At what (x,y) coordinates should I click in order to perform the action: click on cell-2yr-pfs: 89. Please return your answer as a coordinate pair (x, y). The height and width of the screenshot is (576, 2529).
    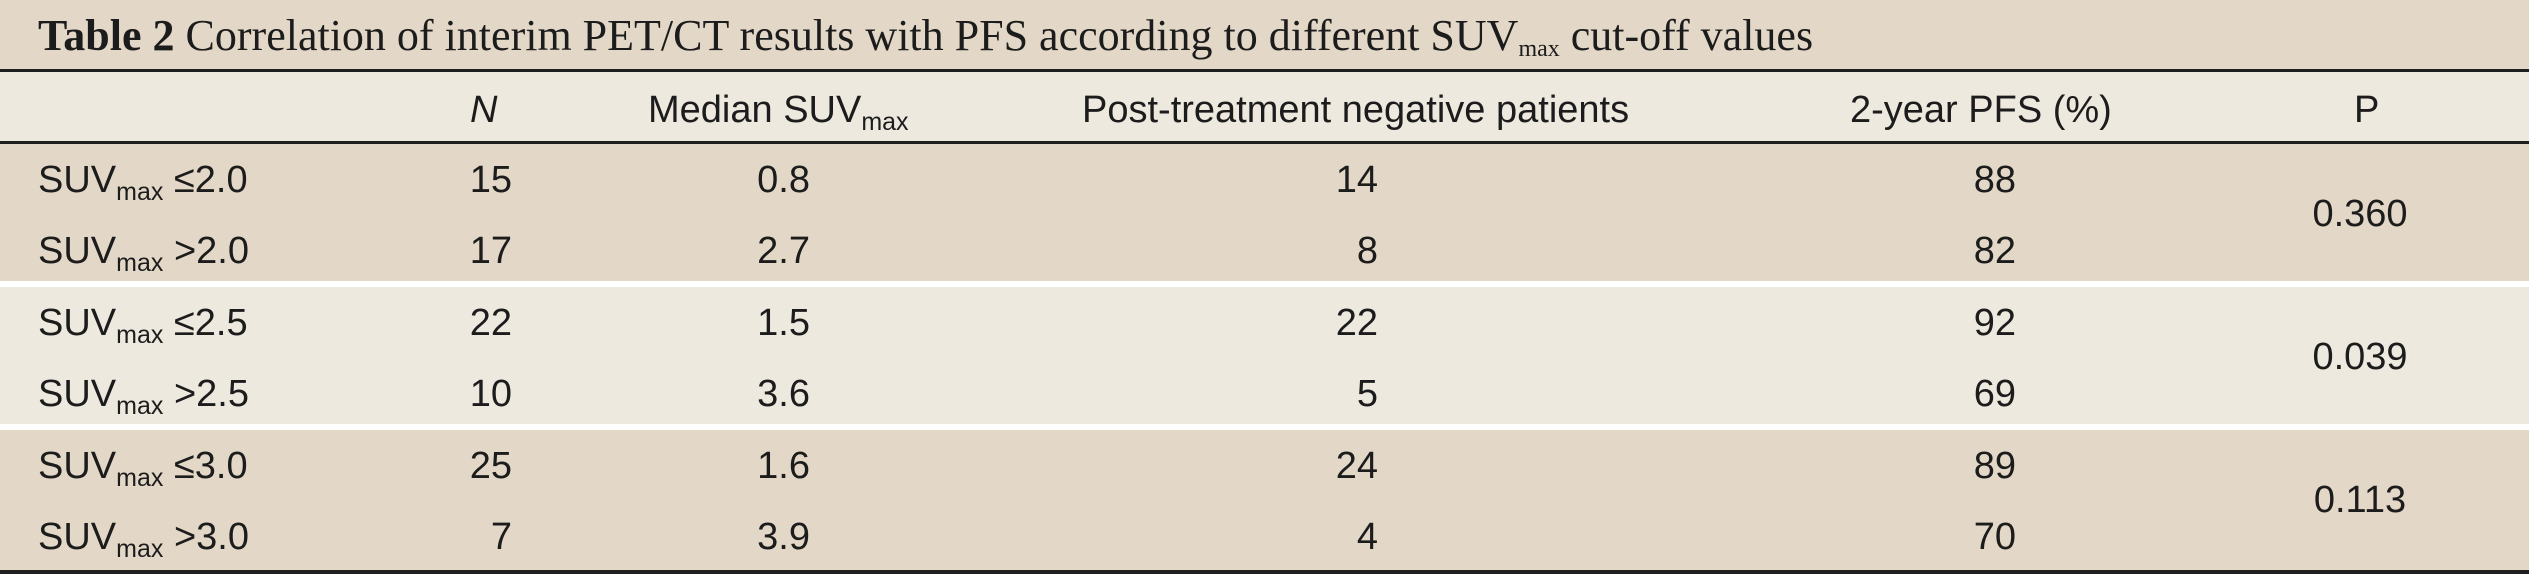
    Looking at the image, I should click on (1994, 466).